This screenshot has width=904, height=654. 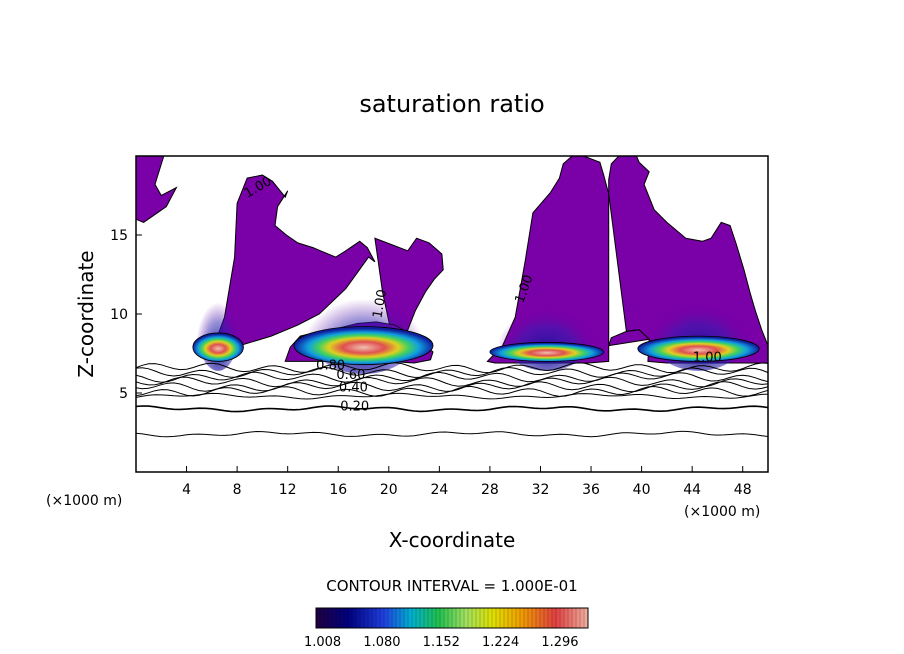 What do you see at coordinates (381, 642) in the screenshot?
I see `colorbar-label-1: 1.080` at bounding box center [381, 642].